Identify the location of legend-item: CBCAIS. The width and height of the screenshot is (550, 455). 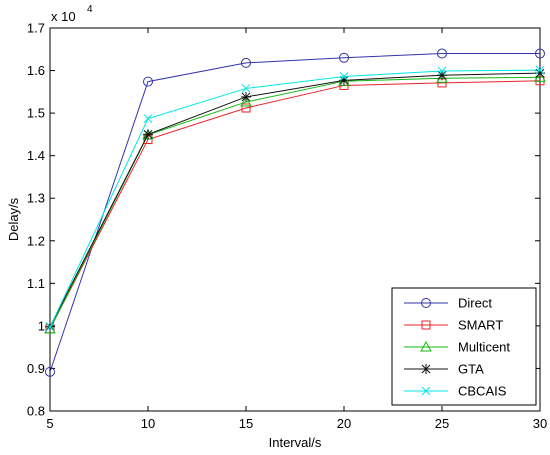
(455, 391).